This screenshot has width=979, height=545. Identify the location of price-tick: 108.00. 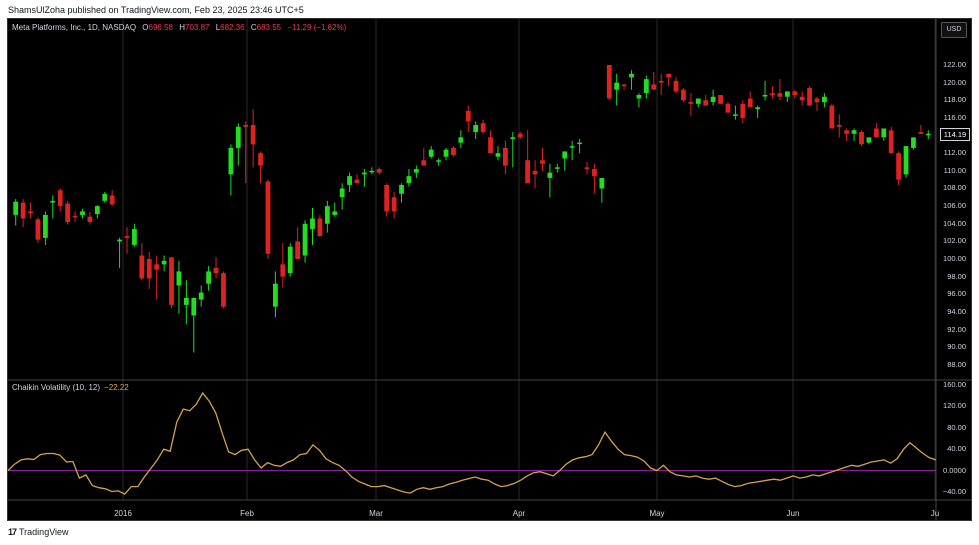
(954, 188).